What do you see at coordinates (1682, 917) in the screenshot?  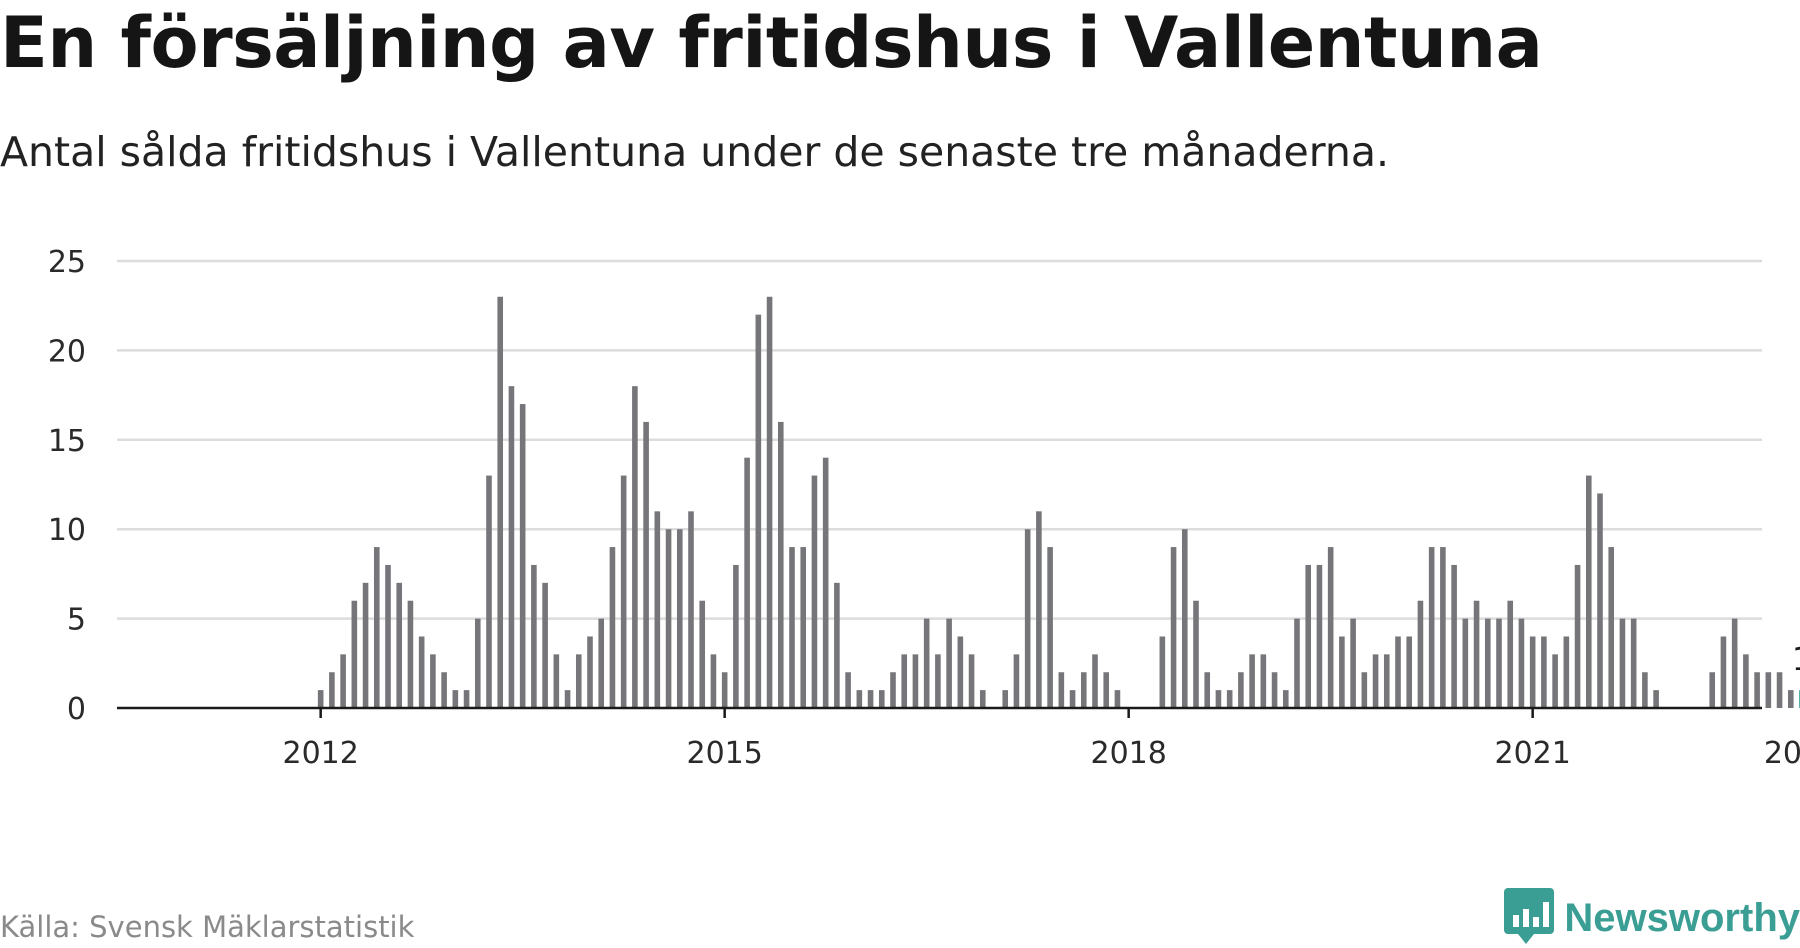 I see `brand-name: Newsworthy` at bounding box center [1682, 917].